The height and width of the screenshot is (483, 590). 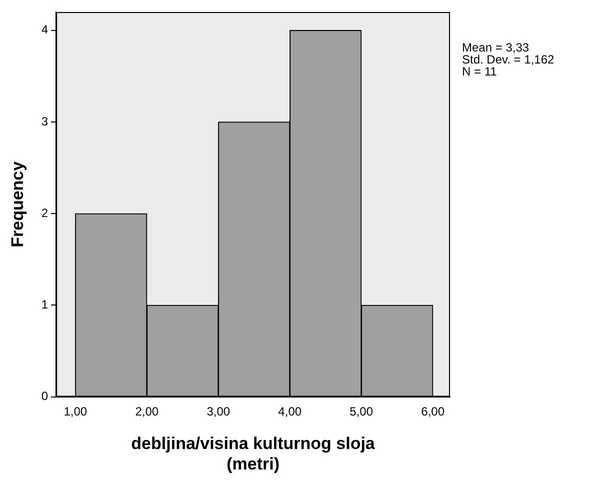 I want to click on y-axis-title: Frequency, so click(x=17, y=204).